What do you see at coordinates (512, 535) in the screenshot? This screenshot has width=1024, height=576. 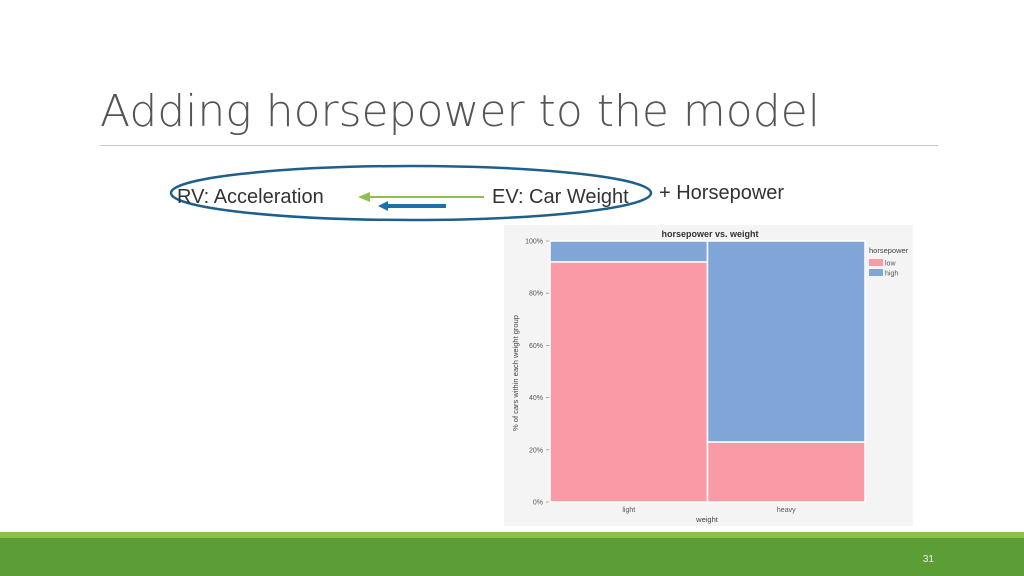 I see `footer-accent-strip` at bounding box center [512, 535].